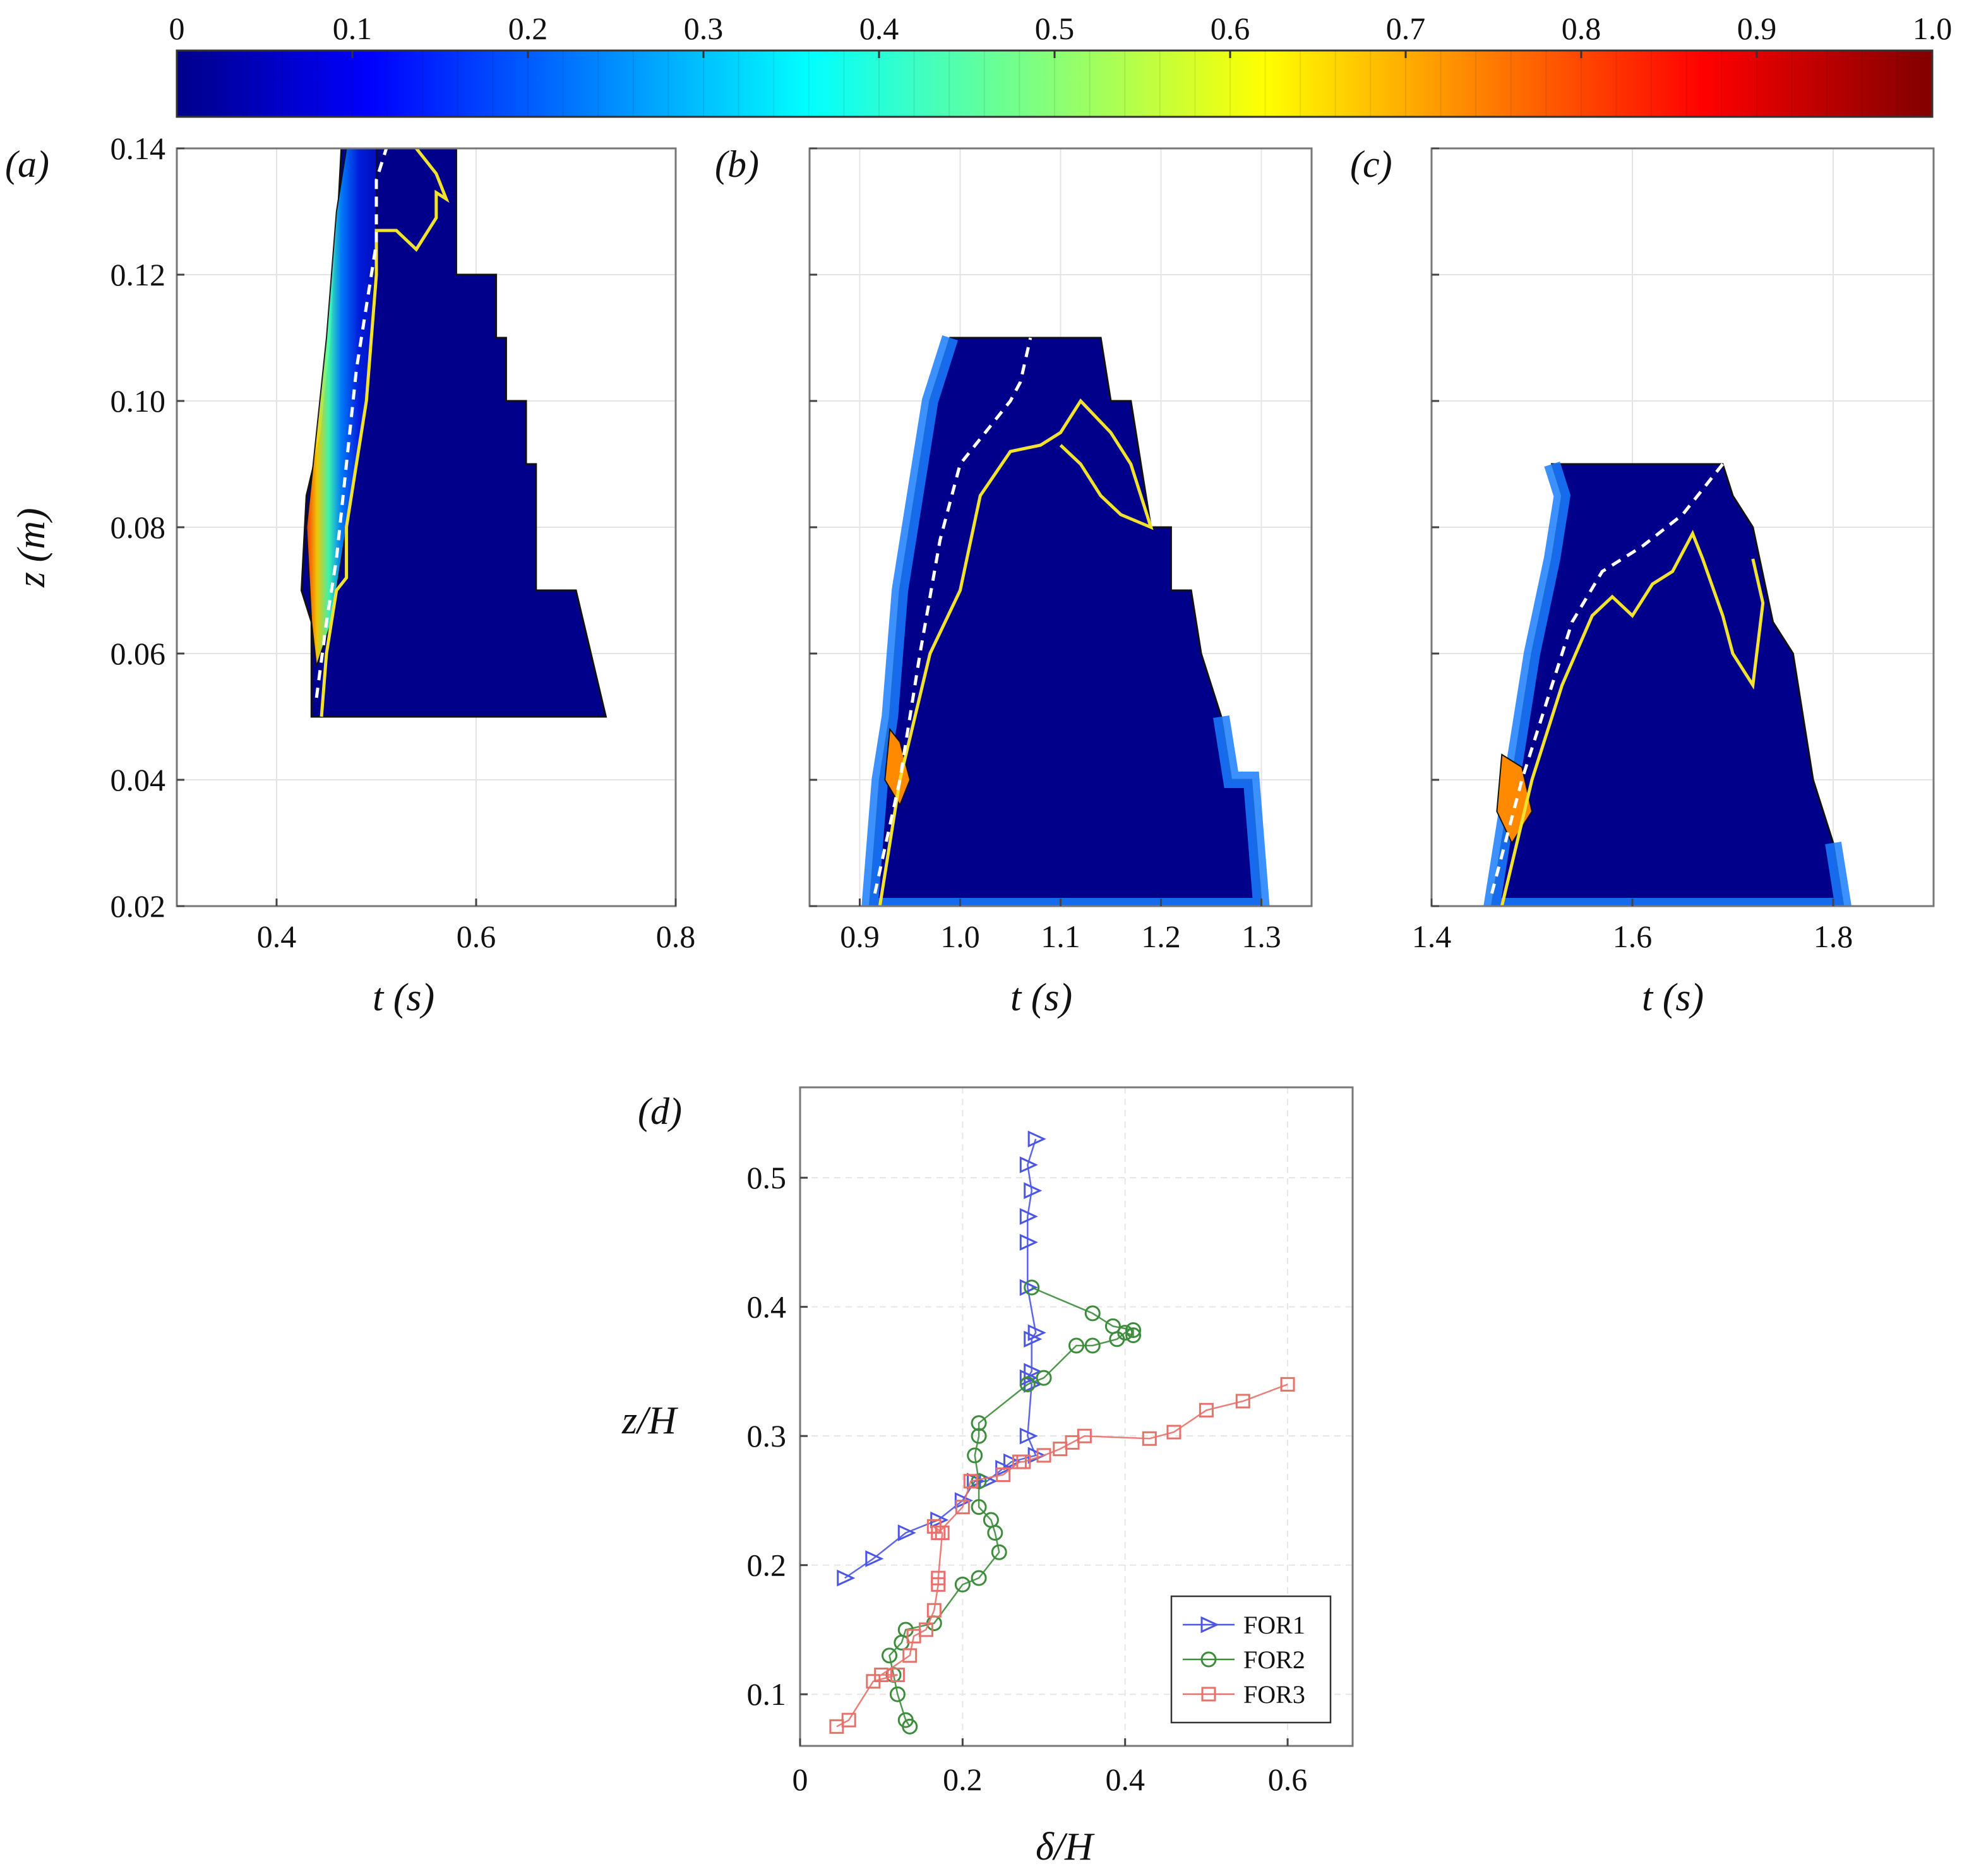  Describe the element at coordinates (704, 28) in the screenshot. I see `colorbar-tick-label: 0.3` at that location.